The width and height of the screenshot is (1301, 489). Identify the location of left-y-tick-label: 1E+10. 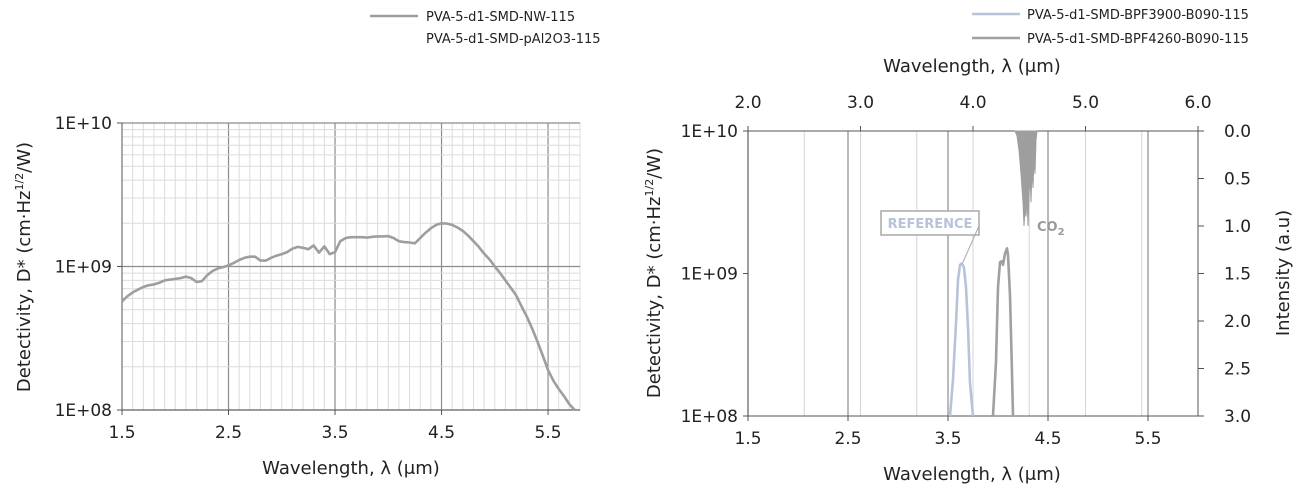
(83, 124).